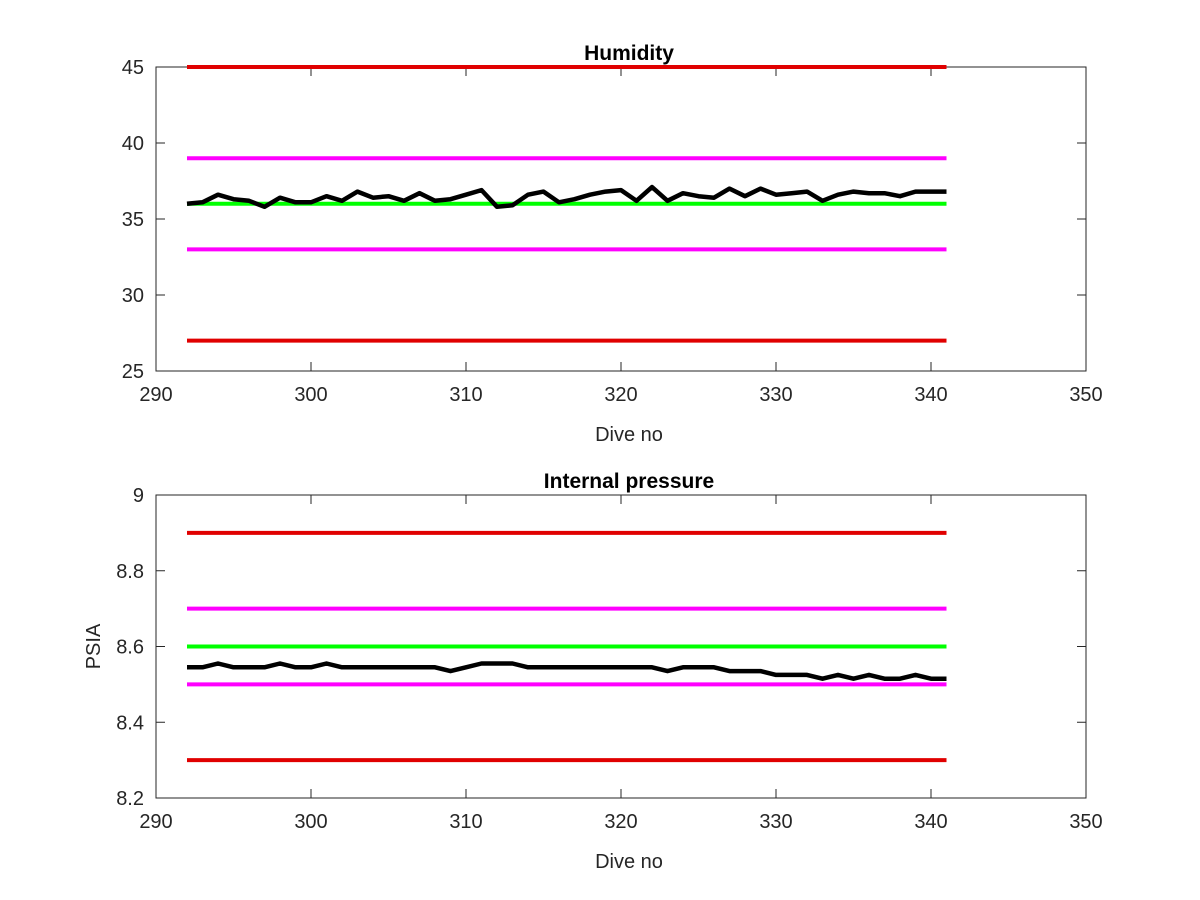 The height and width of the screenshot is (900, 1200). I want to click on y-tick-label: 8.8, so click(130, 572).